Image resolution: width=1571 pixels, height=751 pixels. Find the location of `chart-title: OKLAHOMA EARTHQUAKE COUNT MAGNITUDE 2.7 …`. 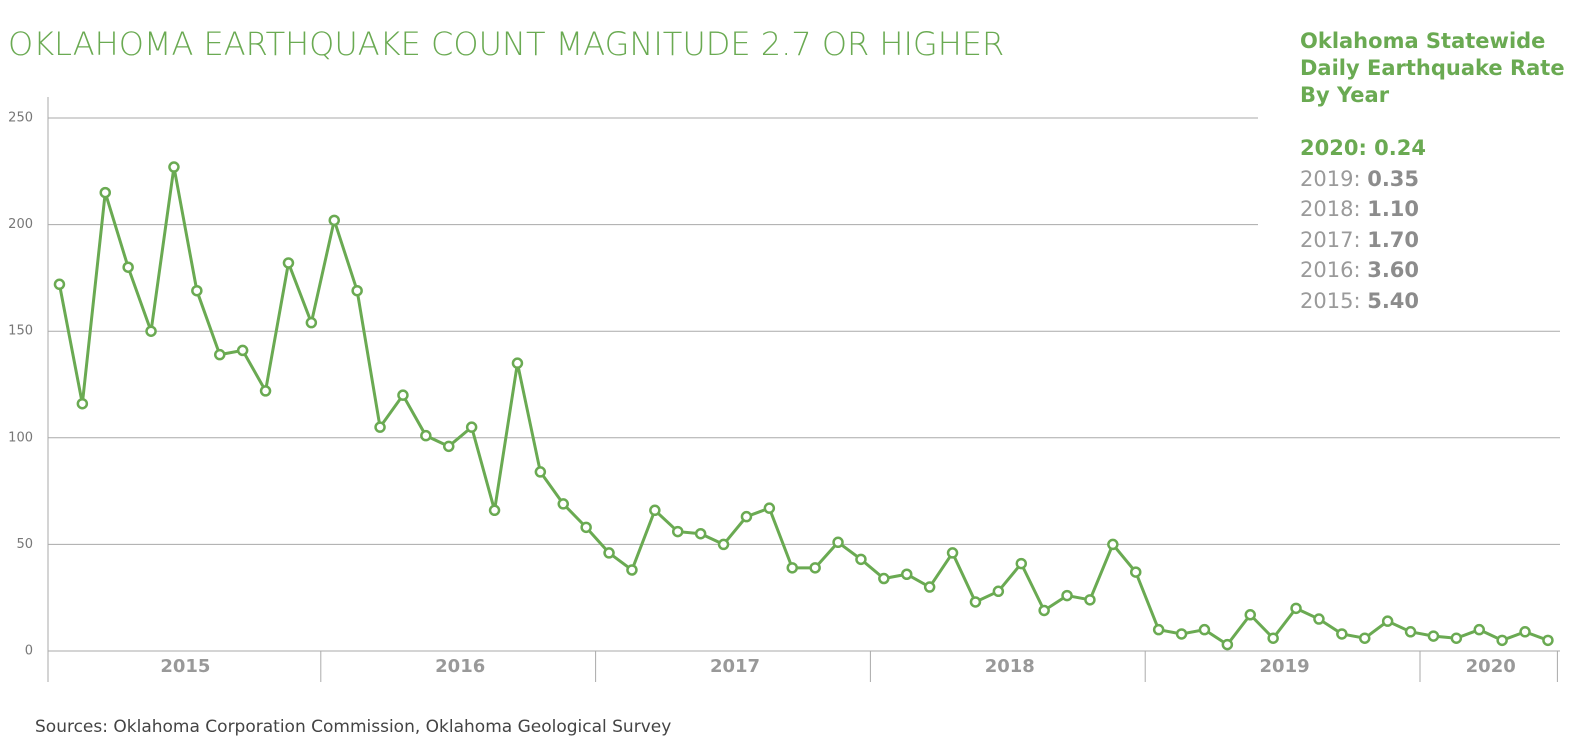

chart-title: OKLAHOMA EARTHQUAKE COUNT MAGNITUDE 2.7 … is located at coordinates (506, 44).